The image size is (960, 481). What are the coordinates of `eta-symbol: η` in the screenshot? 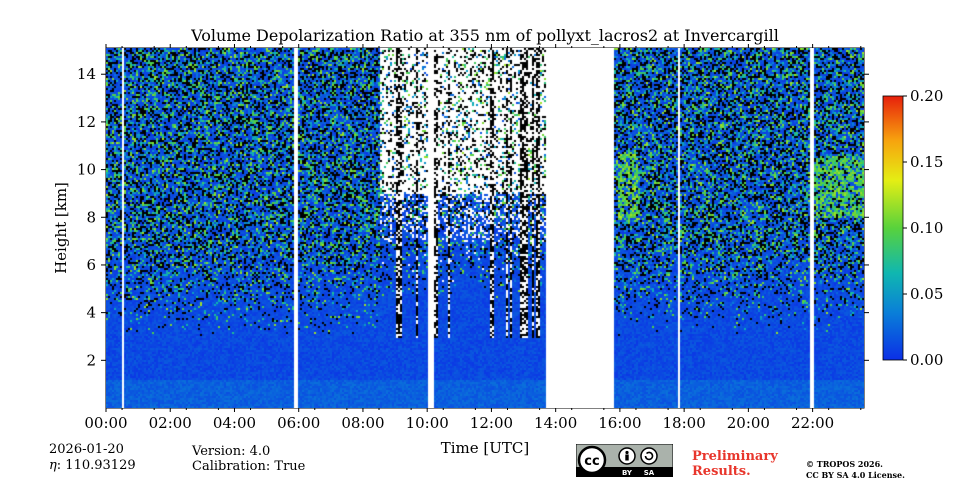 It's located at (53, 465).